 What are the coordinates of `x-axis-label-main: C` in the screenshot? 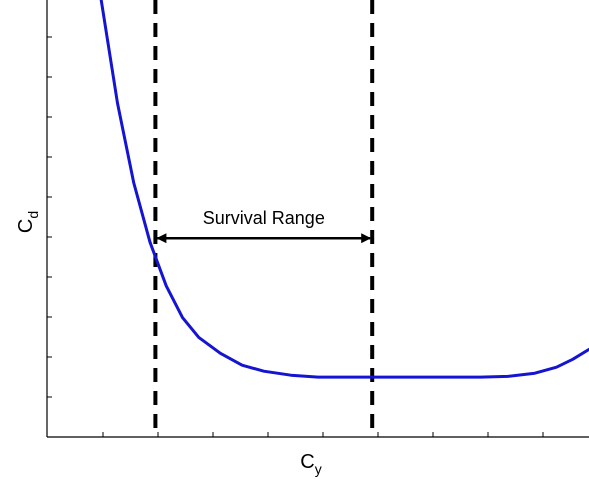 It's located at (307, 462).